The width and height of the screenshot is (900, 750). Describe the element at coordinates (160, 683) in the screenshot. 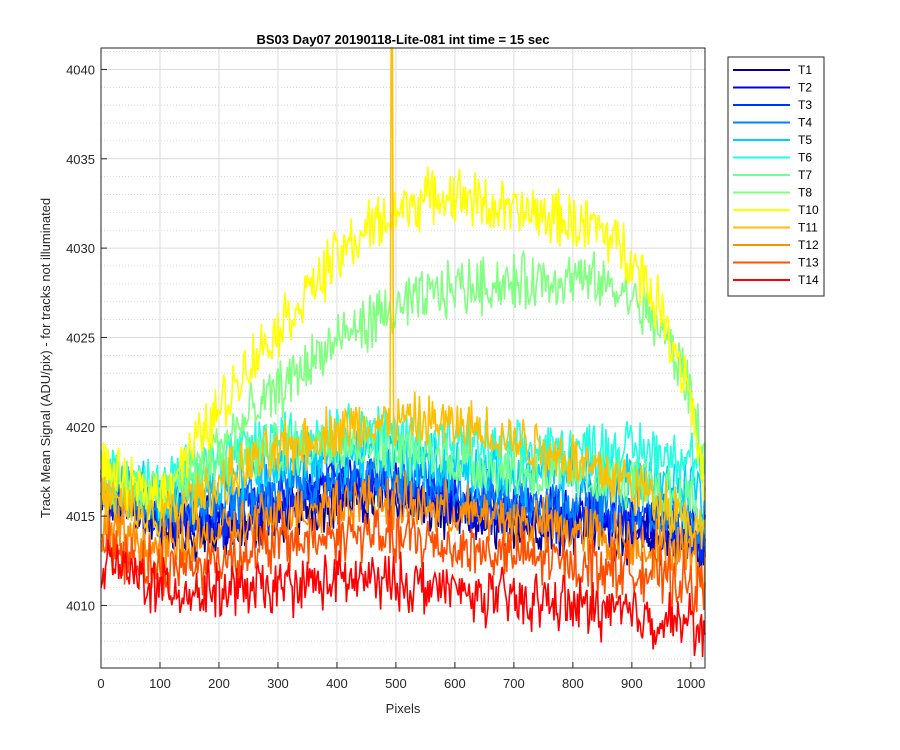

I see `x-tick-label: 100` at that location.